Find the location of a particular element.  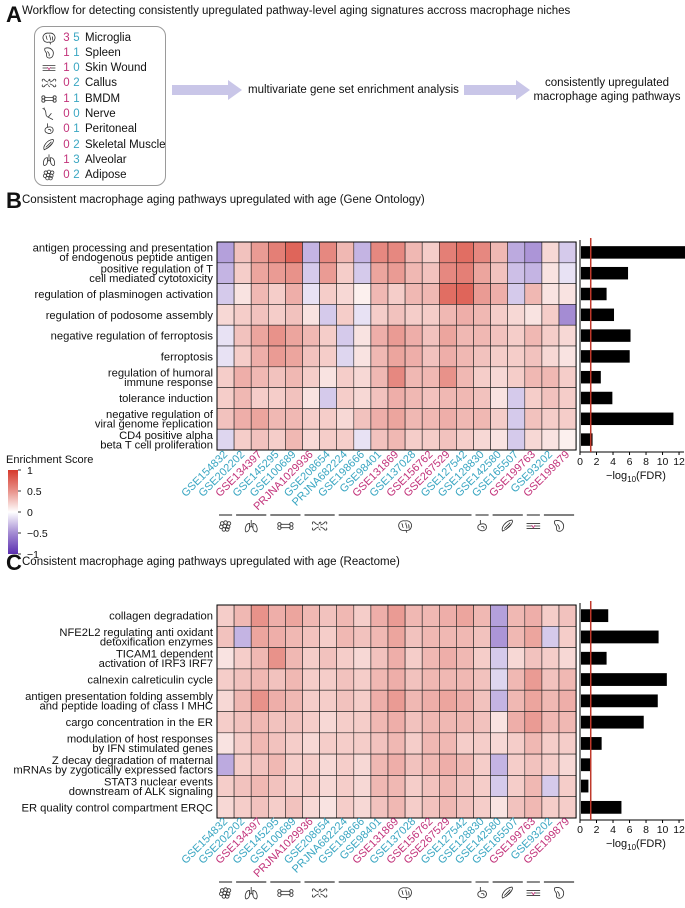

row-label-line: regulation of humoral is located at coordinates (160, 373).